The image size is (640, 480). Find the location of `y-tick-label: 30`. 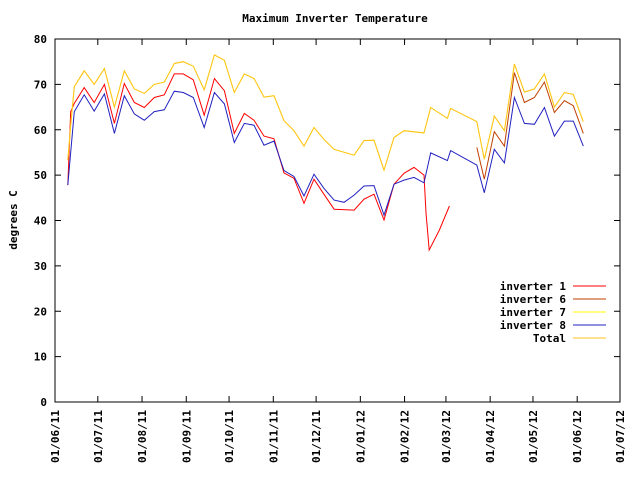

y-tick-label: 30 is located at coordinates (40, 266).